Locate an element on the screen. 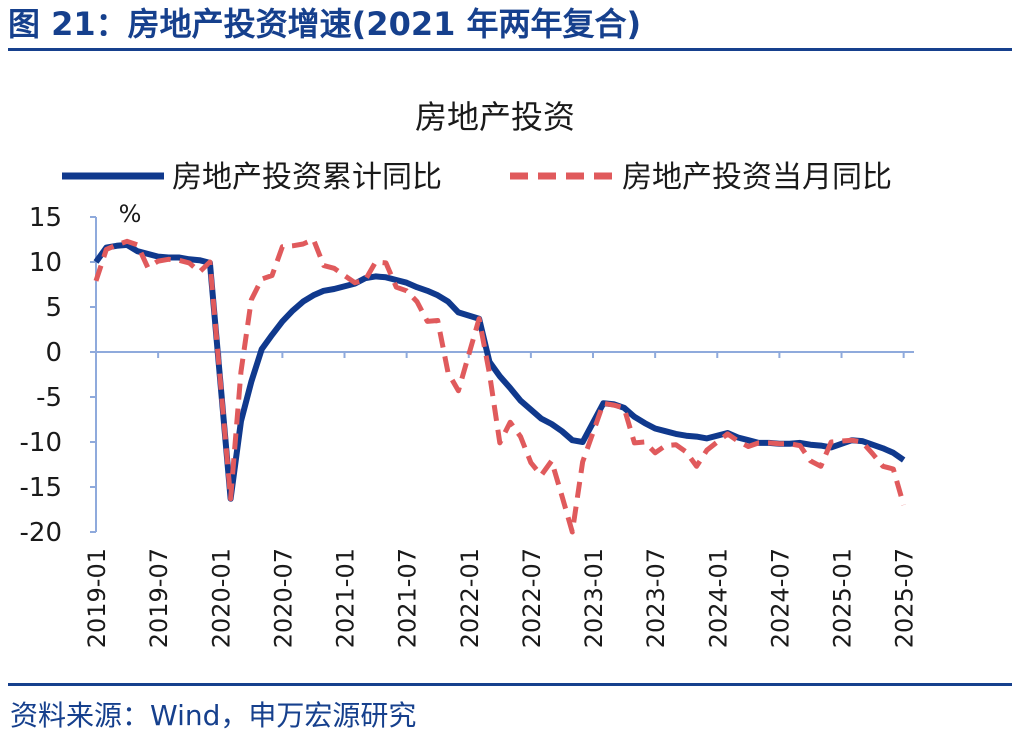 The image size is (1012, 744). x-tick-label: 2024-07 is located at coordinates (780, 598).